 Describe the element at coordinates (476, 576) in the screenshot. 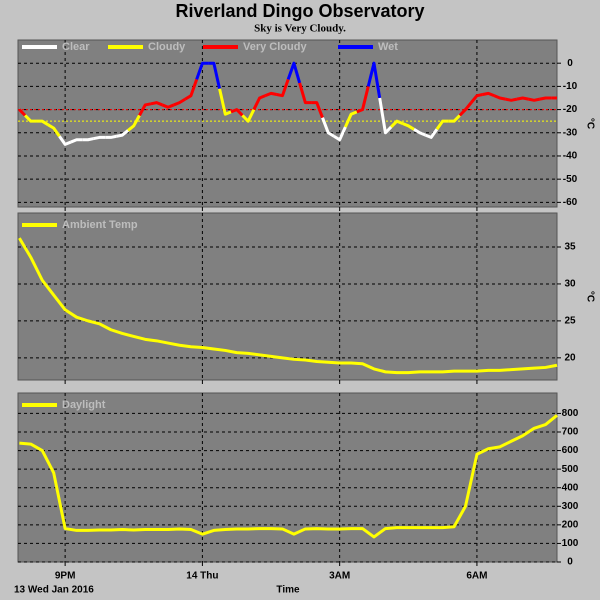

I see `x-tick-label: 6AM` at that location.